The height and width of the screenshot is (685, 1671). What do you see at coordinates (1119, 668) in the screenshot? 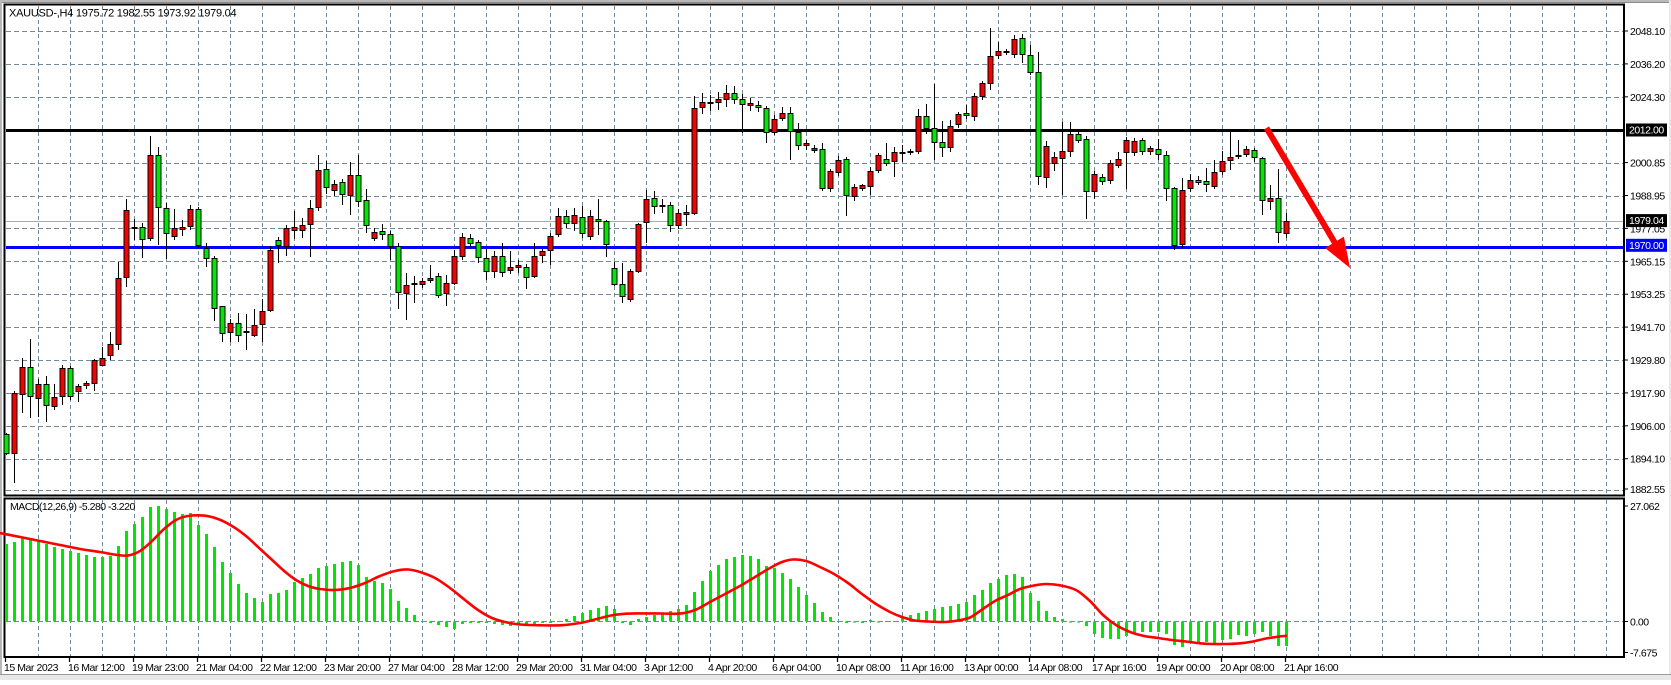
I see `svg-text: 17 Apr 16:00` at bounding box center [1119, 668].